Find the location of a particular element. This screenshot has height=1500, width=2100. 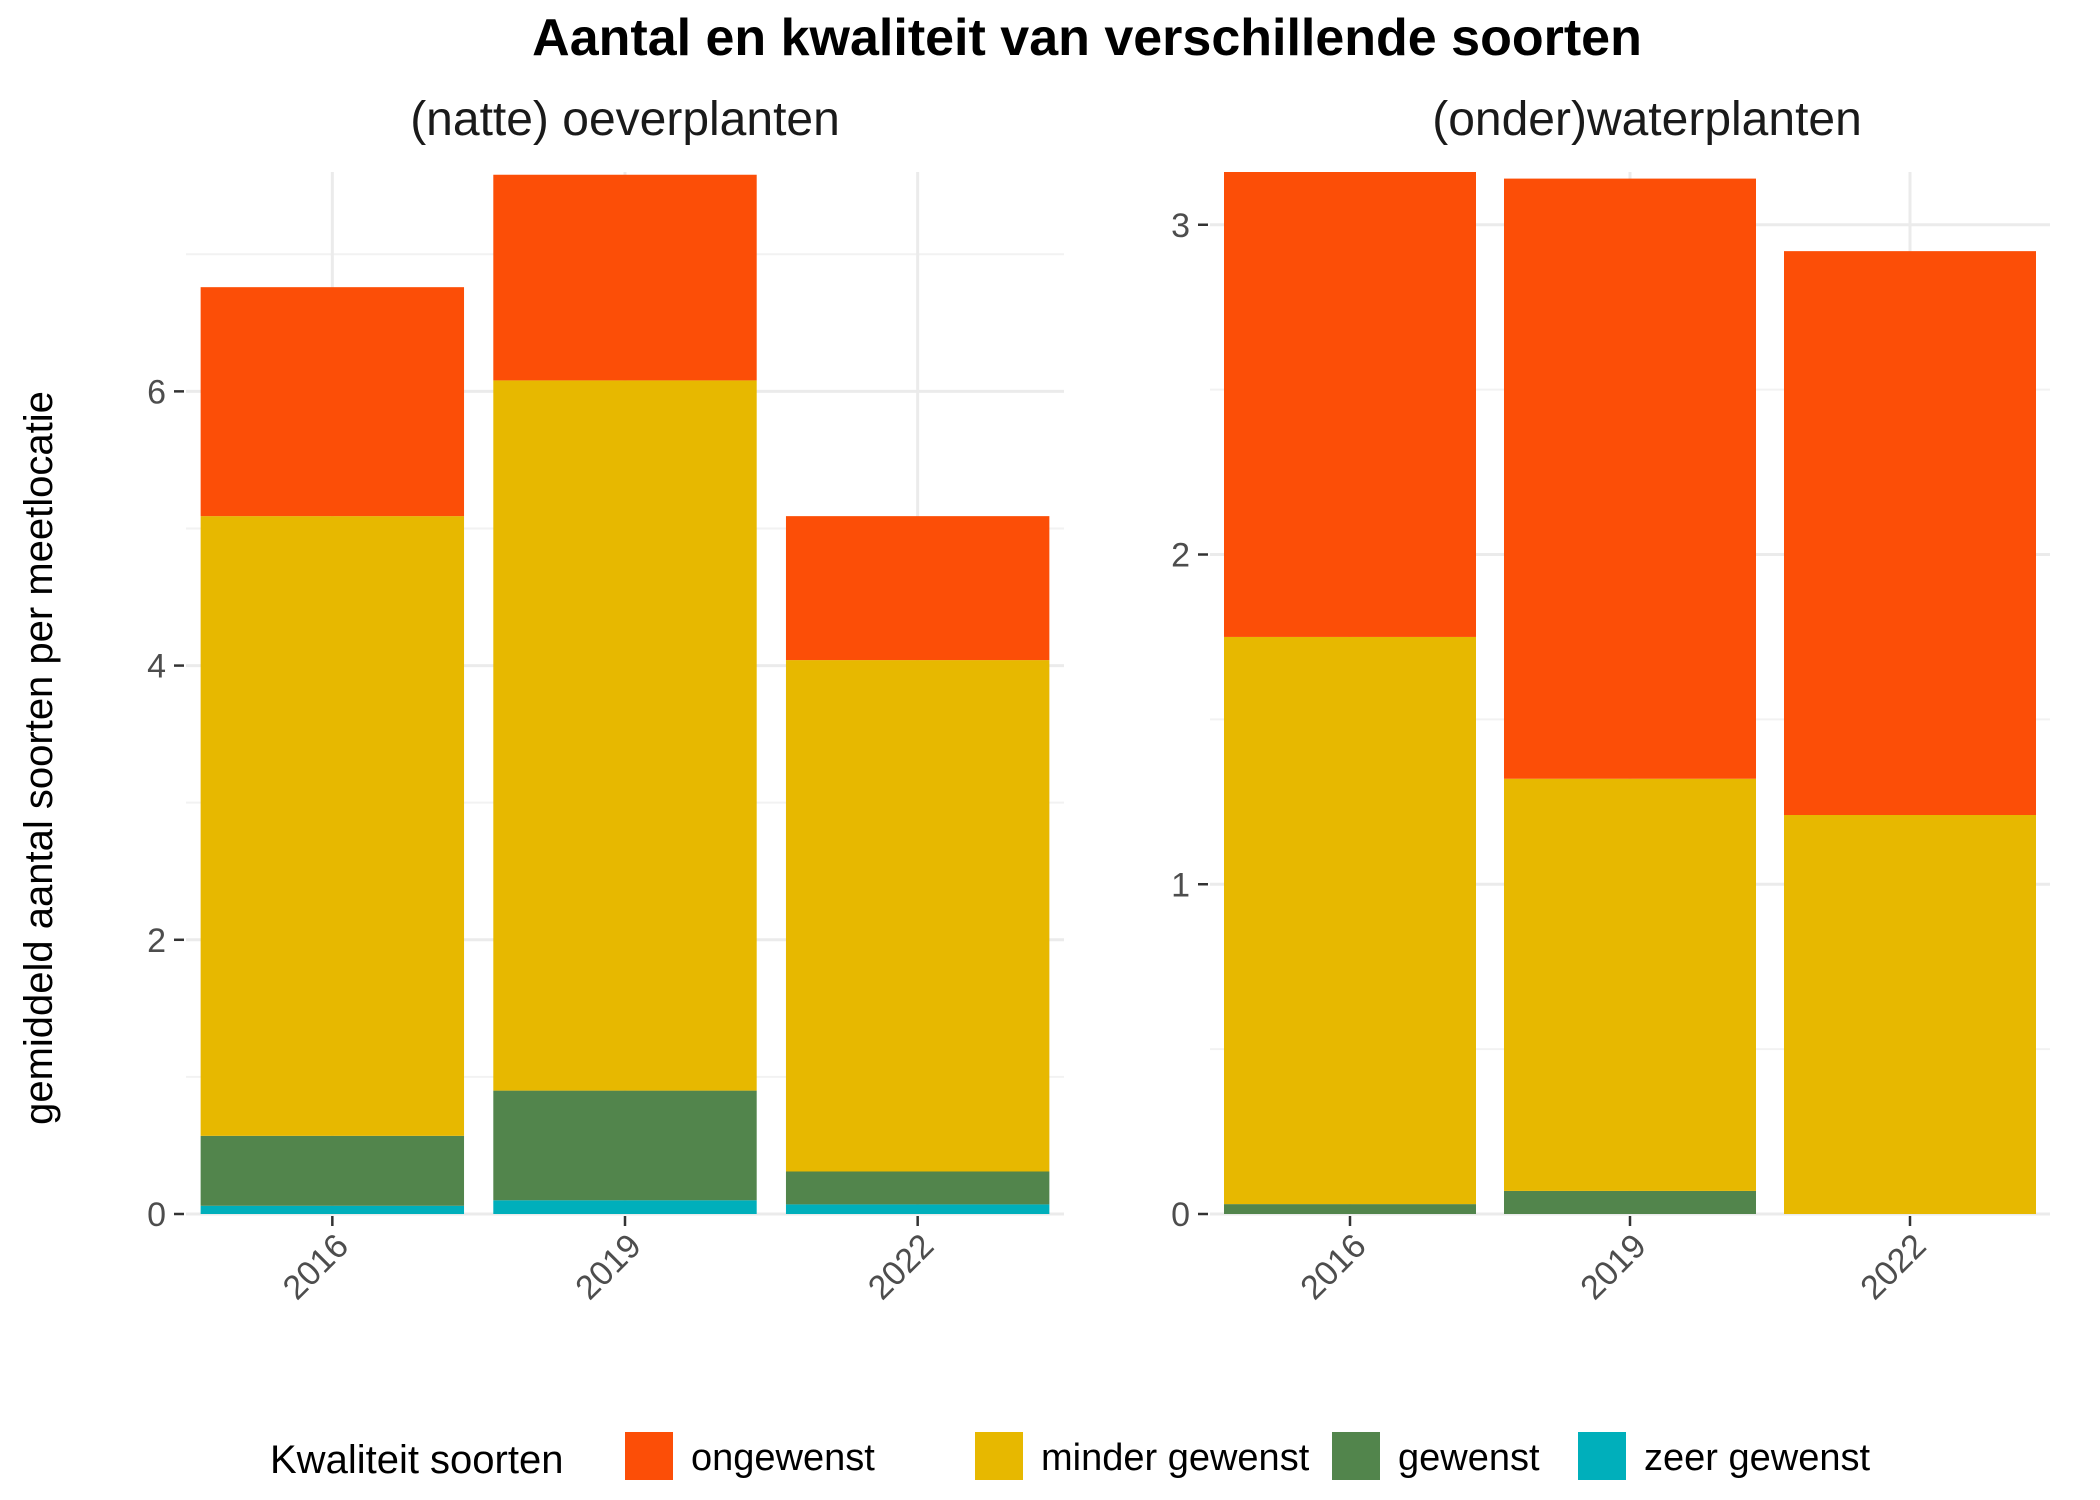

legend-item-gewenst: gewenst is located at coordinates (1436, 1456).